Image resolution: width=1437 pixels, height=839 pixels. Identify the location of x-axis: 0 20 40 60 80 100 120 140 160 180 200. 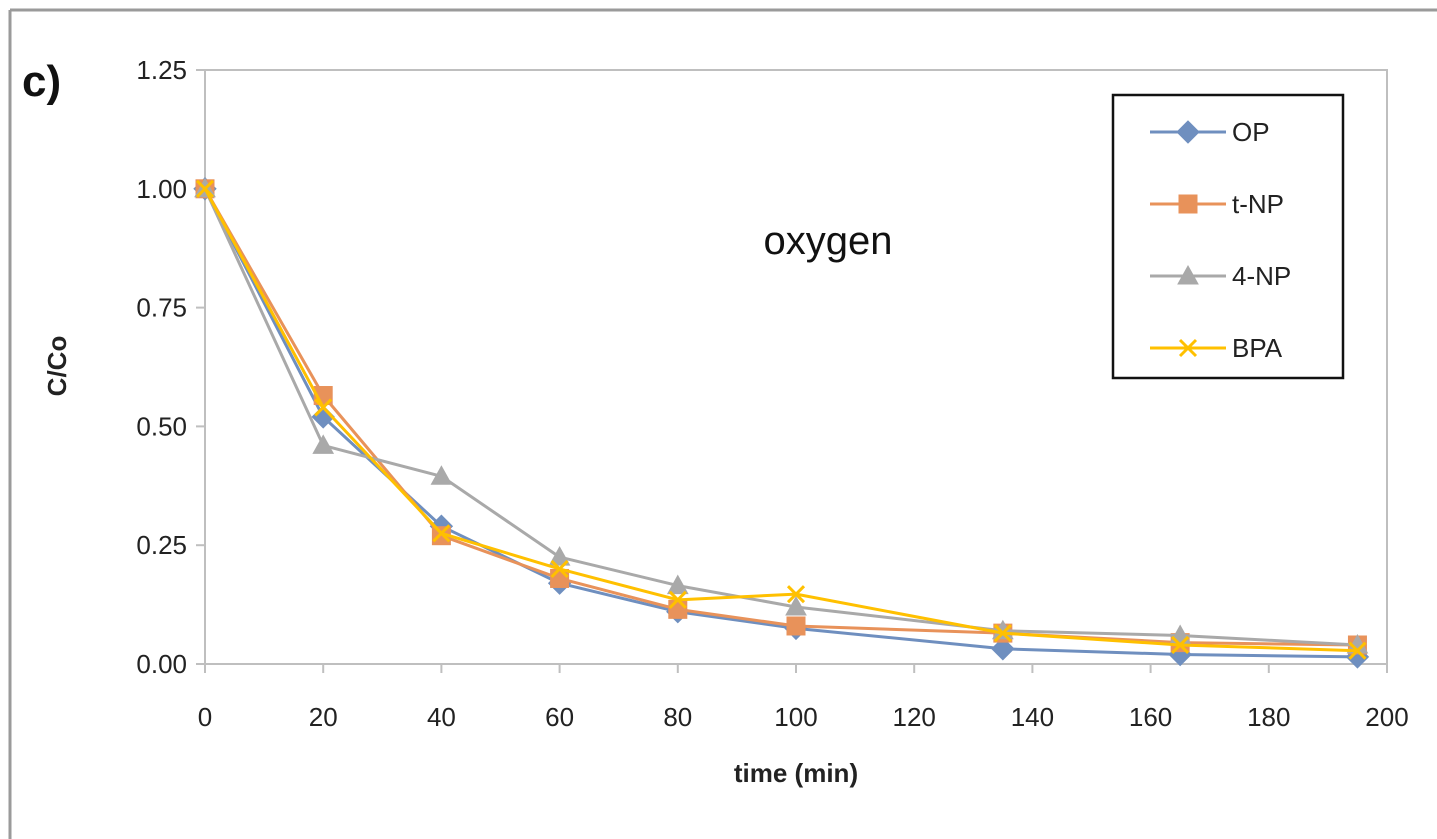
(803, 698).